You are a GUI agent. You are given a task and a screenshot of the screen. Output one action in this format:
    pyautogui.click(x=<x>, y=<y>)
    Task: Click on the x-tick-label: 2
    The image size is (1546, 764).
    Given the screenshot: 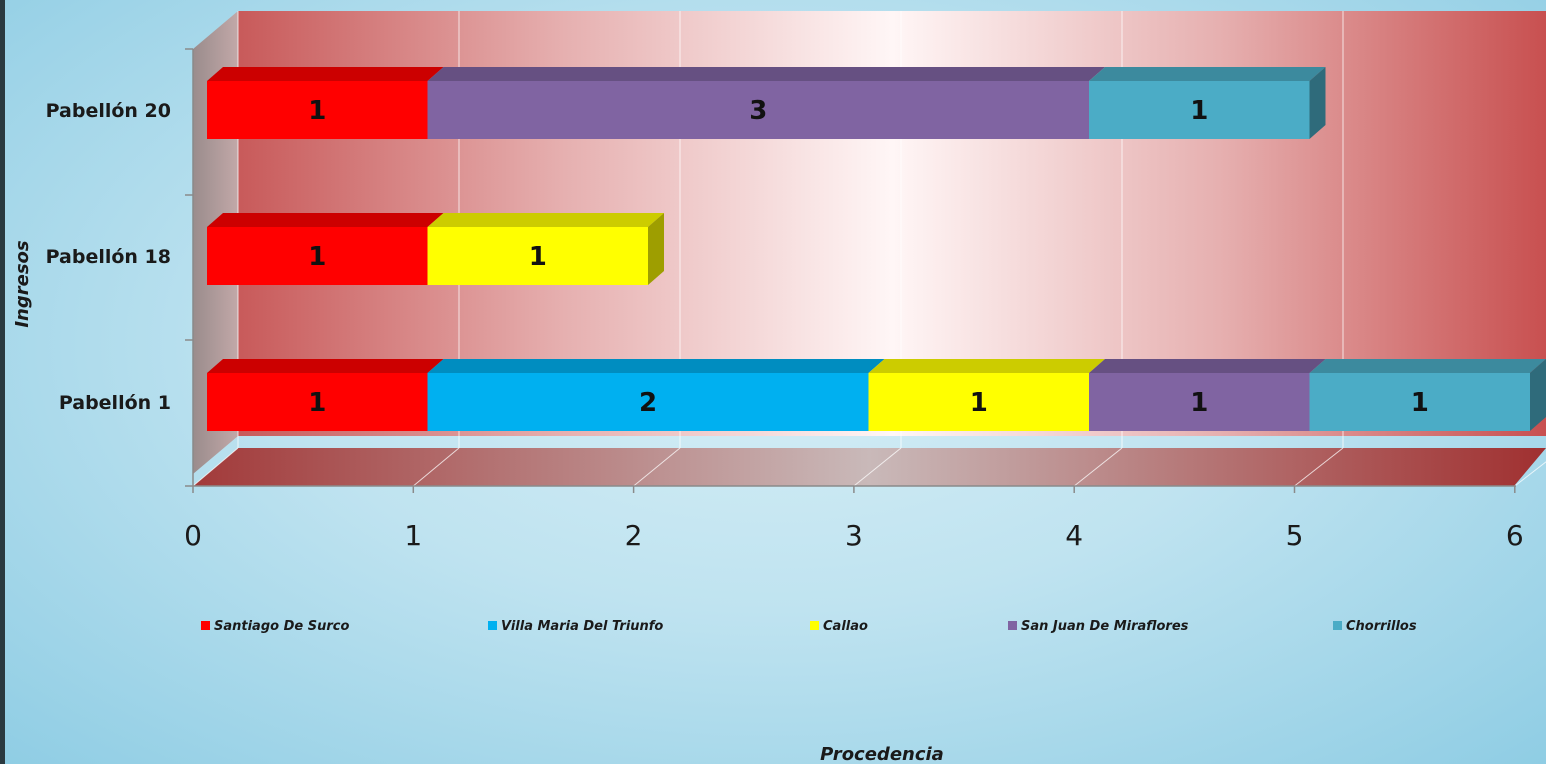 What is the action you would take?
    pyautogui.click(x=634, y=535)
    